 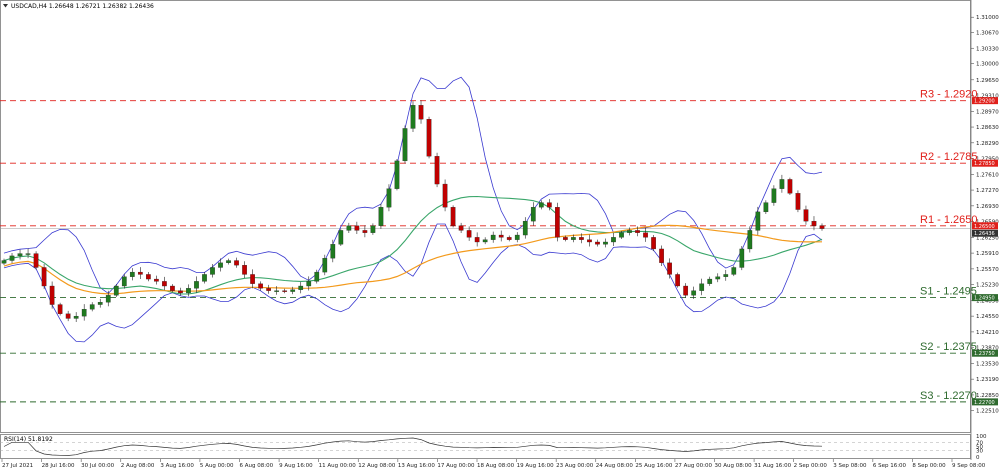 I want to click on rsi-line, so click(x=413, y=446).